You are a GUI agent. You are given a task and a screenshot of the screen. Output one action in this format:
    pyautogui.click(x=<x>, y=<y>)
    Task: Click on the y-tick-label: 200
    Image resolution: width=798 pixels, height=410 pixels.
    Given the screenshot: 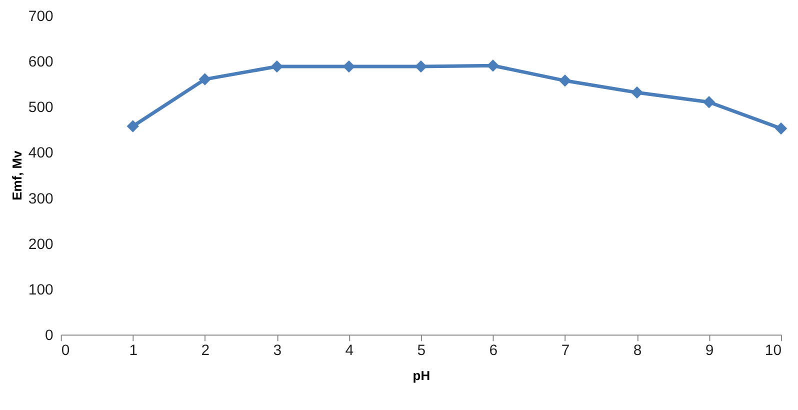 What is the action you would take?
    pyautogui.click(x=41, y=244)
    